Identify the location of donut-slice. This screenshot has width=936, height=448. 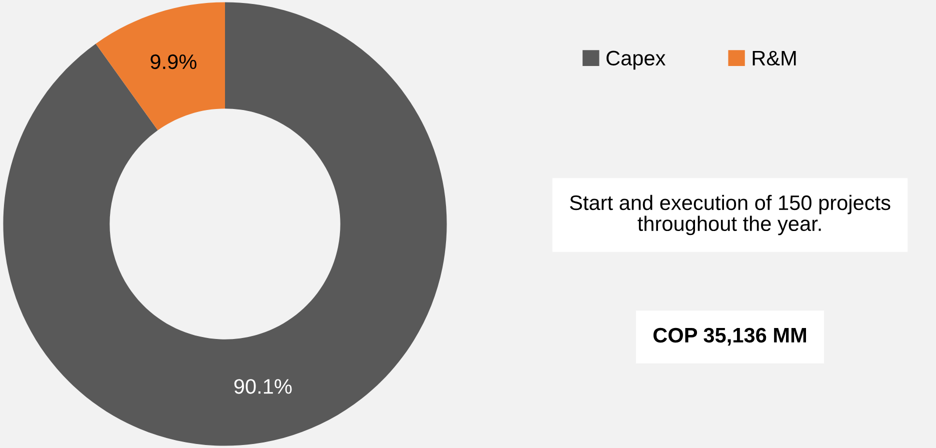
(160, 66).